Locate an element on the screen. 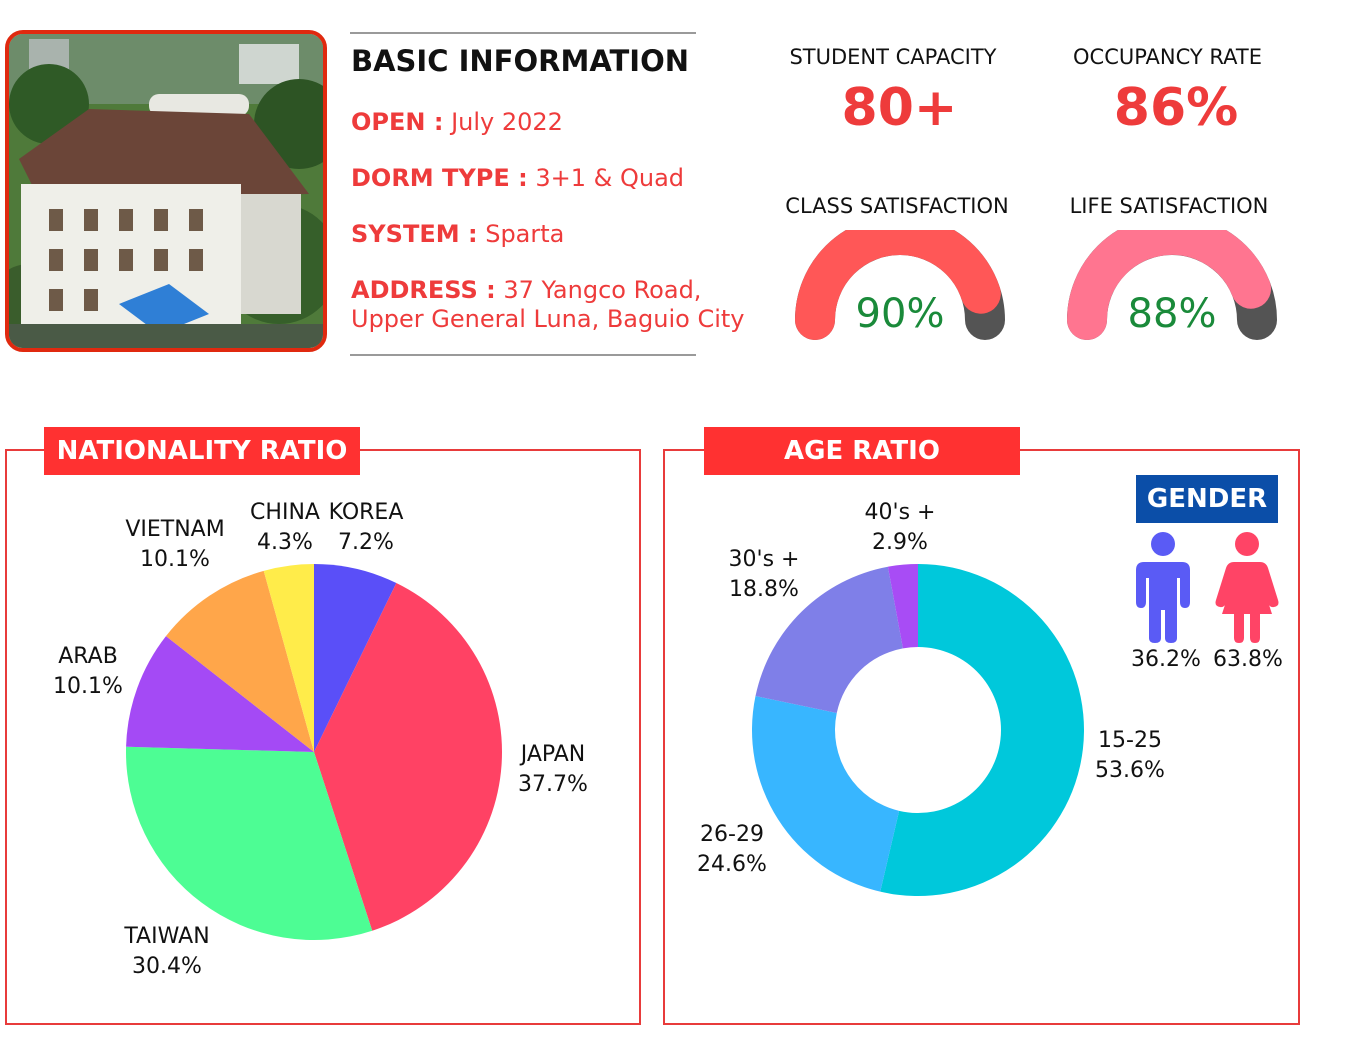 The height and width of the screenshot is (1045, 1357). age-15-25-label: 15-25 53.6% is located at coordinates (1130, 756).